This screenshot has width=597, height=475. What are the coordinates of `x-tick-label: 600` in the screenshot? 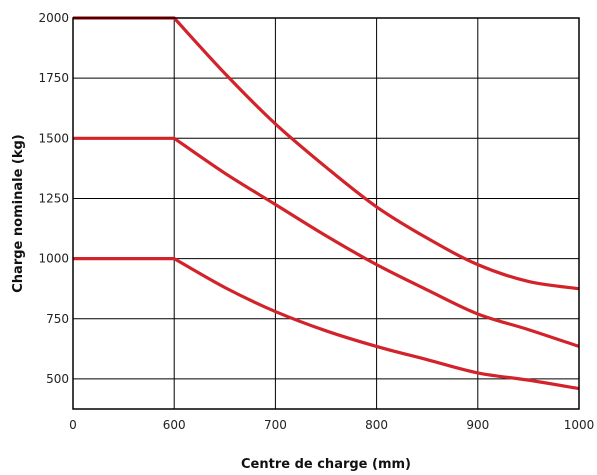 It's located at (174, 425).